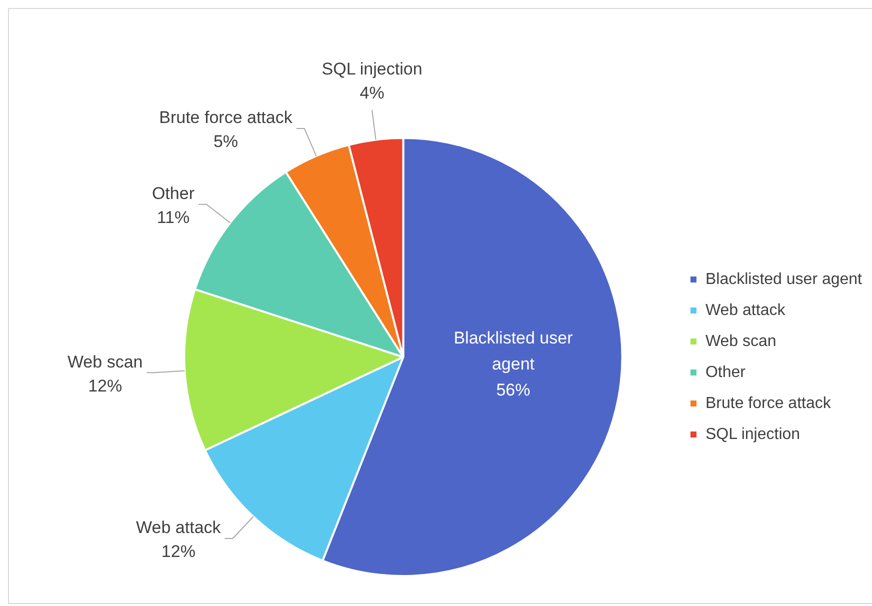  Describe the element at coordinates (725, 372) in the screenshot. I see `legend-label: Other` at that location.